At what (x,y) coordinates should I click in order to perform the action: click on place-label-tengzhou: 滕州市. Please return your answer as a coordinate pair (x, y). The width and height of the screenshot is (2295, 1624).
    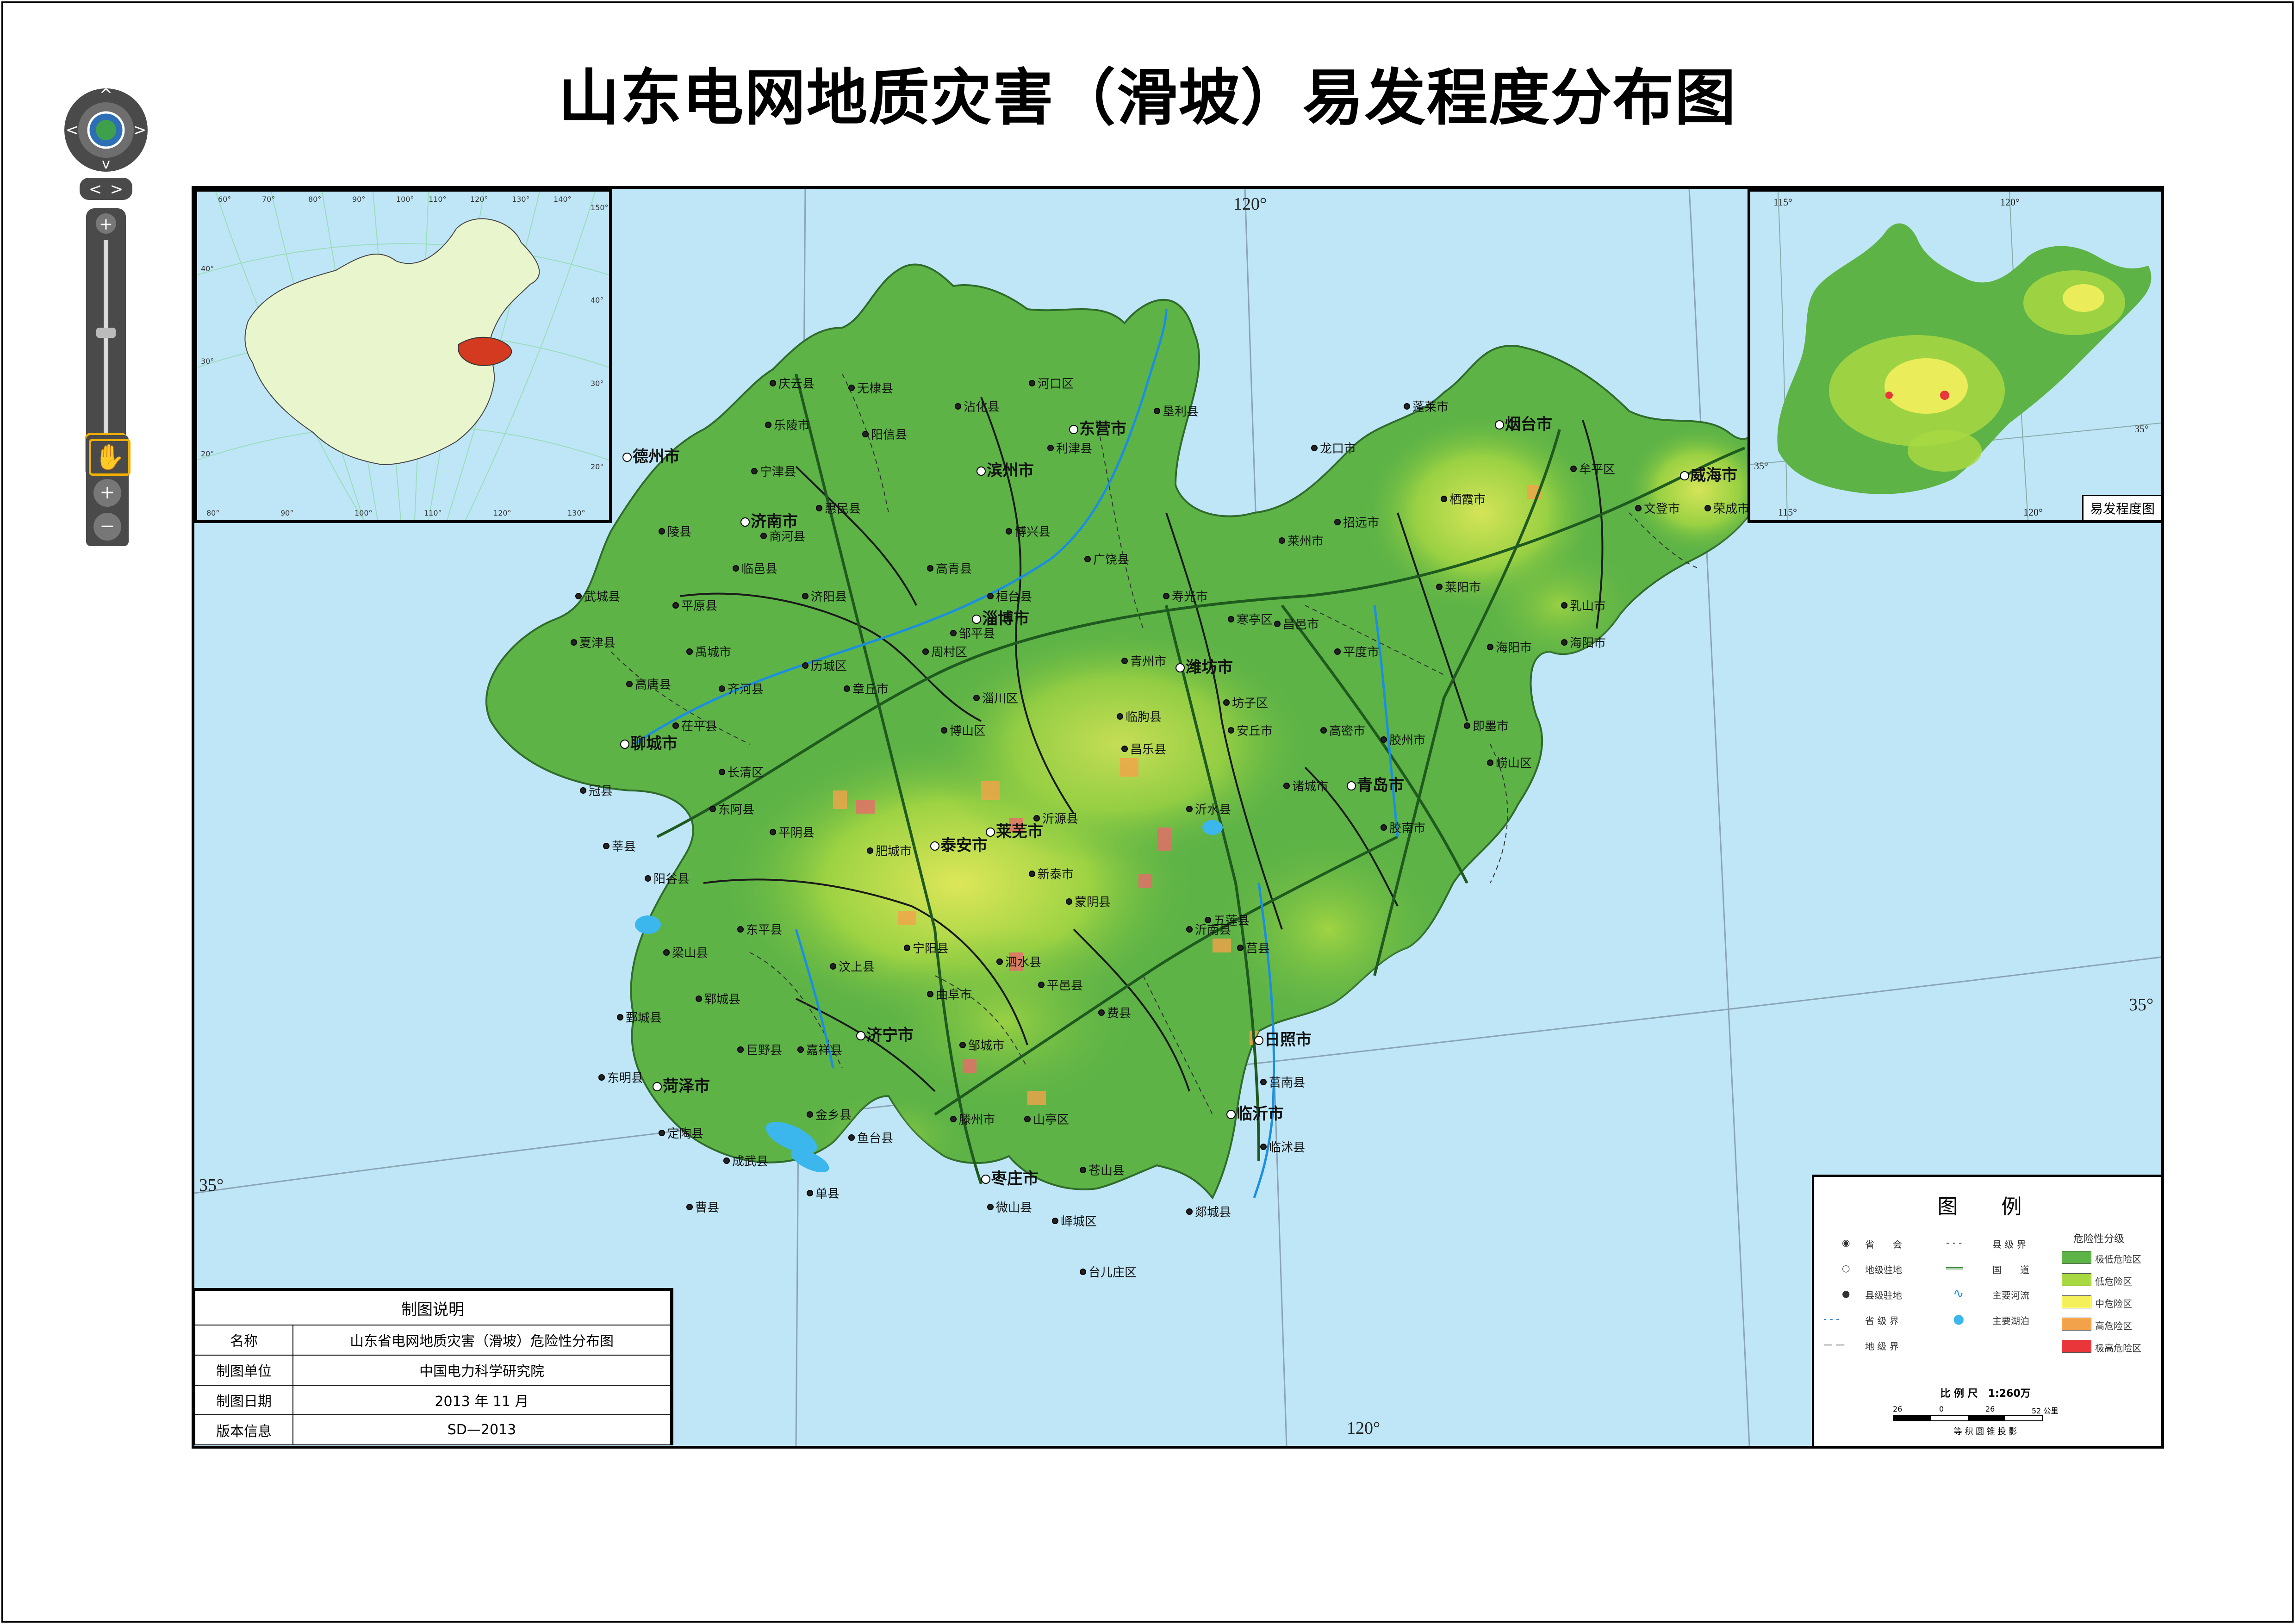
    Looking at the image, I should click on (977, 1120).